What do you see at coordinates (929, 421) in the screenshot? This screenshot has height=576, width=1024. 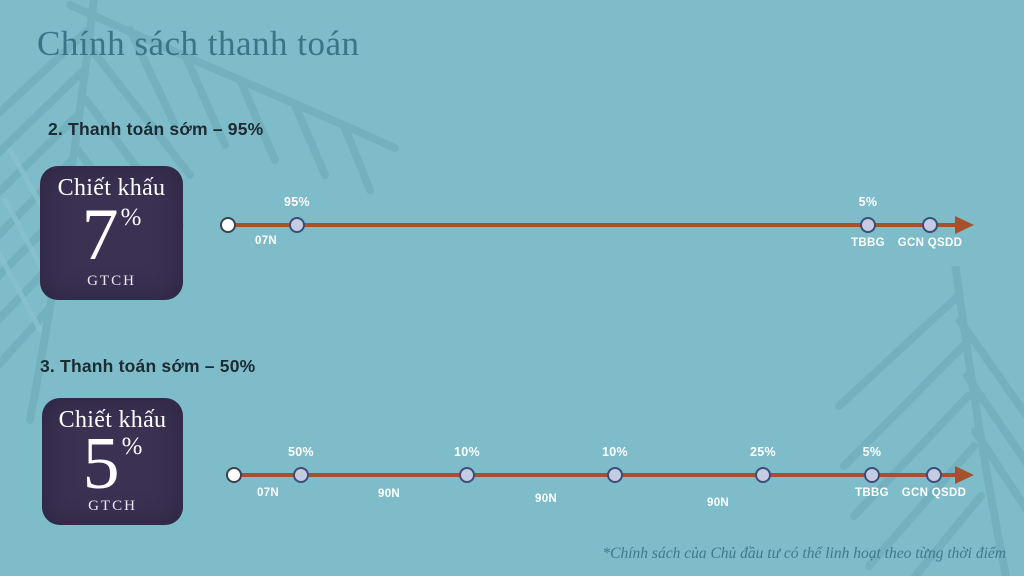 I see `palm-leaf-decoration-bottom-right` at bounding box center [929, 421].